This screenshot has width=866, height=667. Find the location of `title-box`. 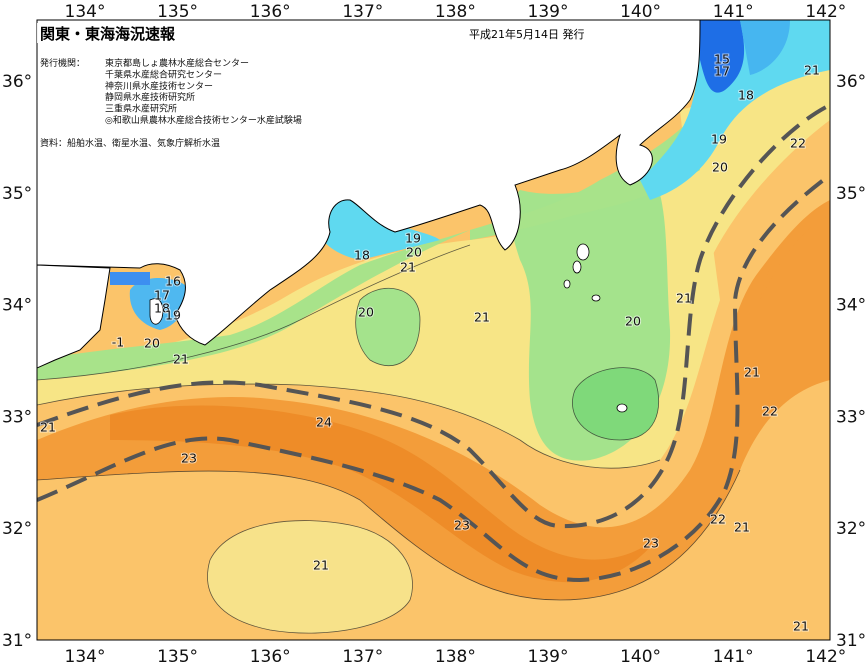

title-box is located at coordinates (177, 33).